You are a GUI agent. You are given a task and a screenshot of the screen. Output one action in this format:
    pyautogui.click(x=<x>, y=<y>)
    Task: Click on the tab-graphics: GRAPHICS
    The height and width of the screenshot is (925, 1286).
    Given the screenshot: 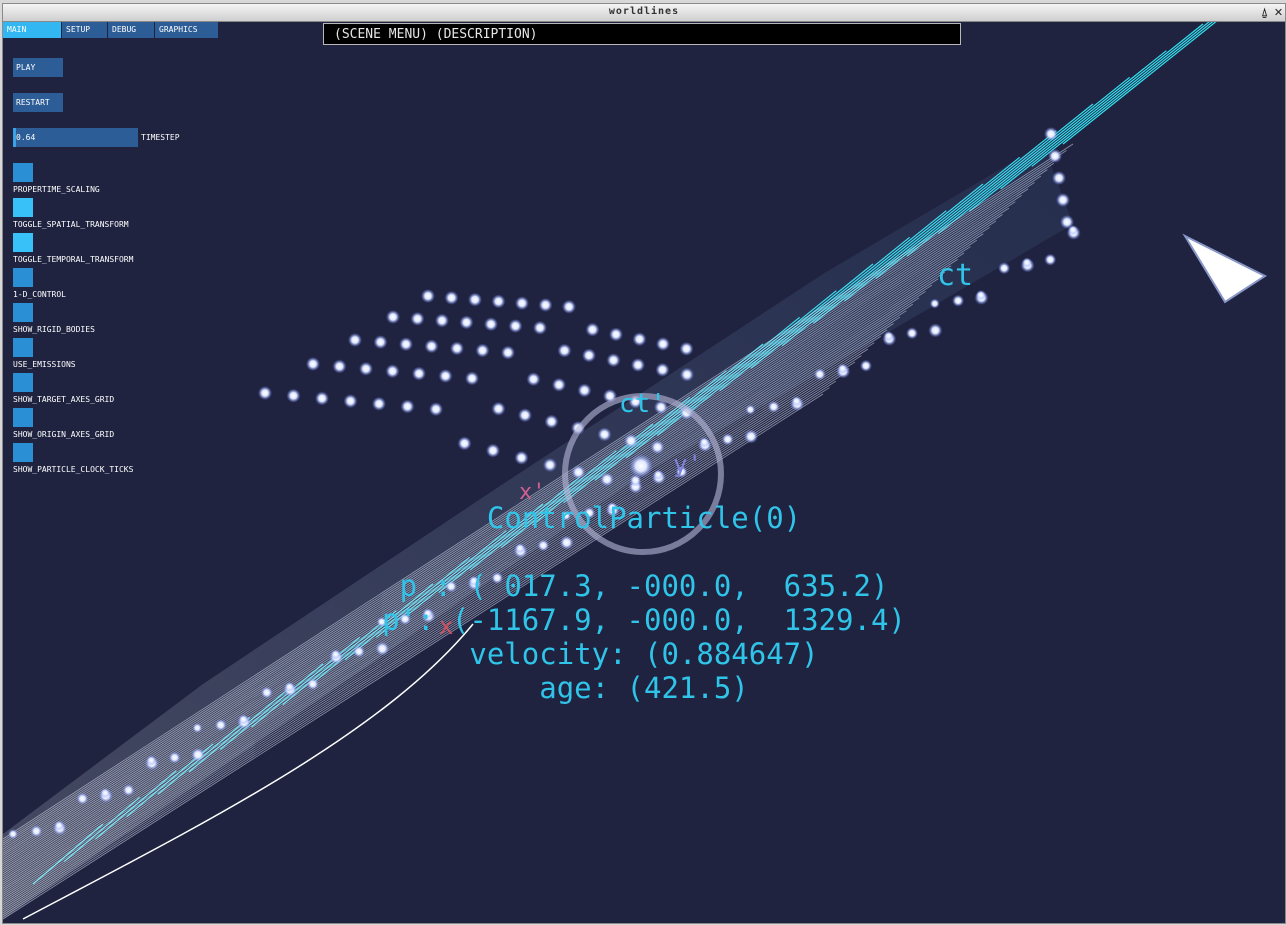 What is the action you would take?
    pyautogui.click(x=186, y=30)
    